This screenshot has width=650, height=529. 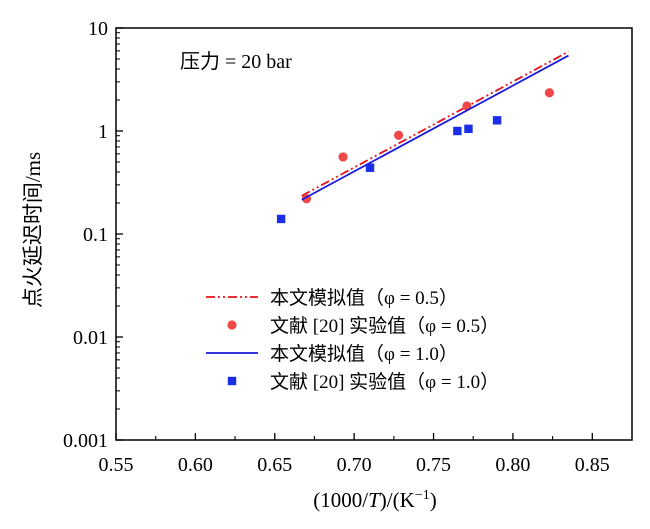 I want to click on x-tick-label: 0.60, so click(x=195, y=465).